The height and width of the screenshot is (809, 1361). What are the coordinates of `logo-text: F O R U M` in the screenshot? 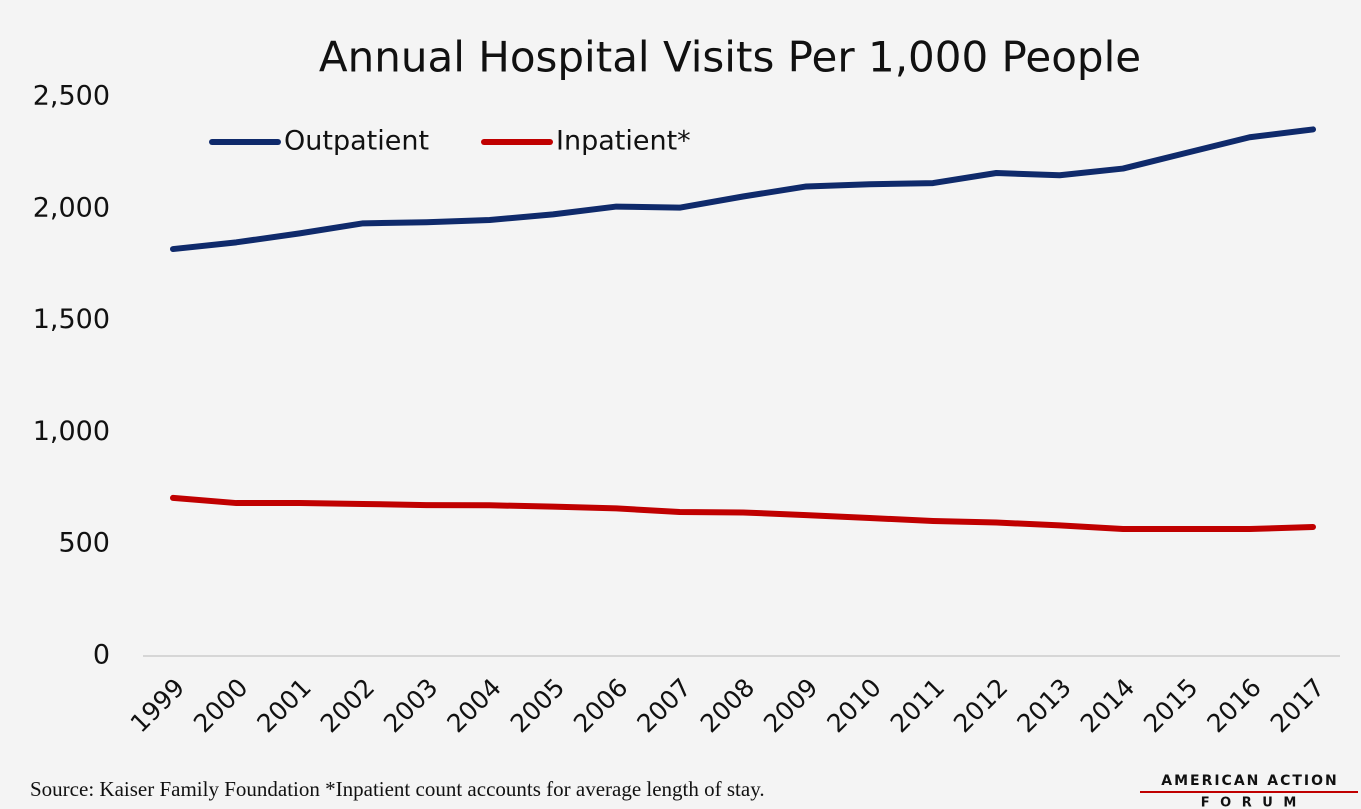 It's located at (1250, 802).